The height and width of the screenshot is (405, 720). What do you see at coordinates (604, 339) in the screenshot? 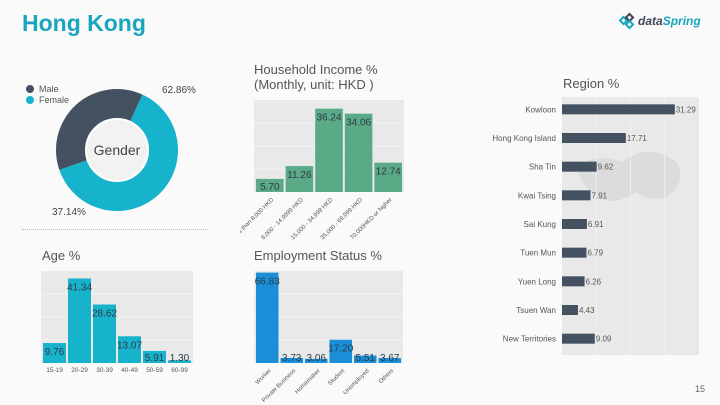
I see `data-label: 9.09` at bounding box center [604, 339].